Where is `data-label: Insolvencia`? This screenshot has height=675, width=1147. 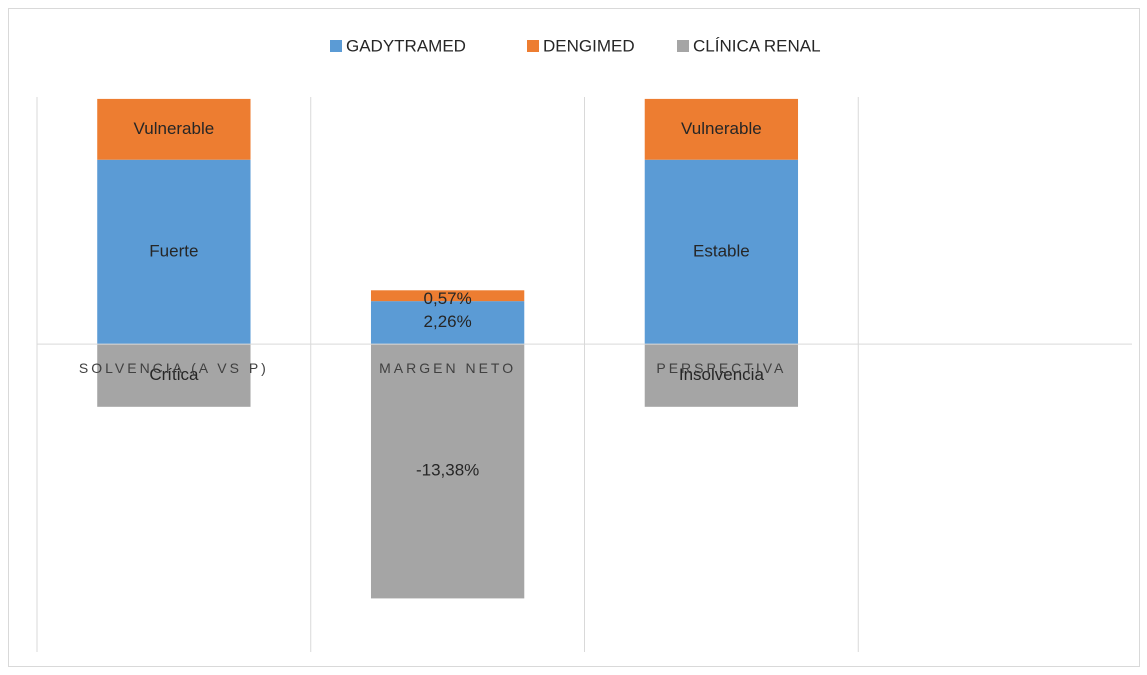 data-label: Insolvencia is located at coordinates (722, 374).